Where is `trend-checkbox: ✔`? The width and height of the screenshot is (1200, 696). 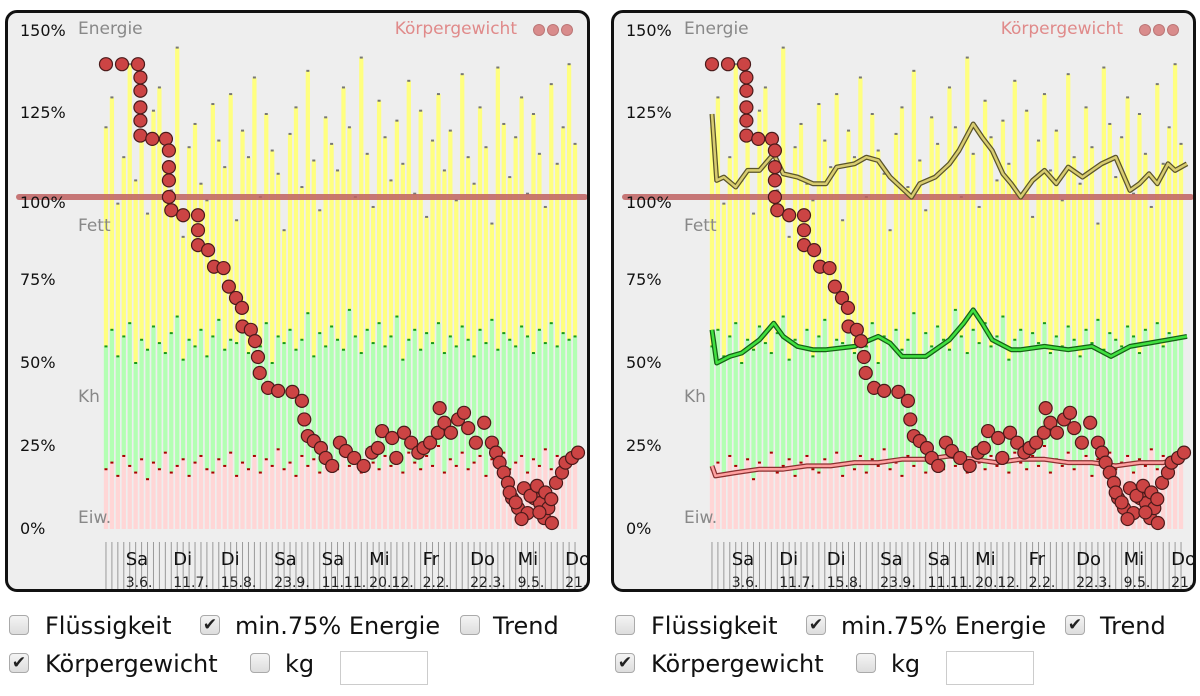
trend-checkbox: ✔ is located at coordinates (1075, 625).